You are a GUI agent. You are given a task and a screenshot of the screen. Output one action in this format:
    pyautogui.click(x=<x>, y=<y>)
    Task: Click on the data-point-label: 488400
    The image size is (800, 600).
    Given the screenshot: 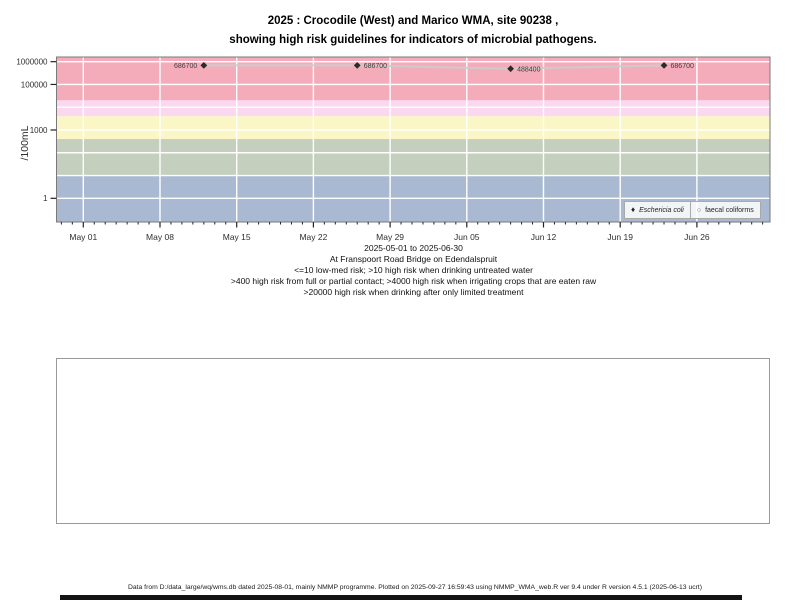 What is the action you would take?
    pyautogui.click(x=528, y=69)
    